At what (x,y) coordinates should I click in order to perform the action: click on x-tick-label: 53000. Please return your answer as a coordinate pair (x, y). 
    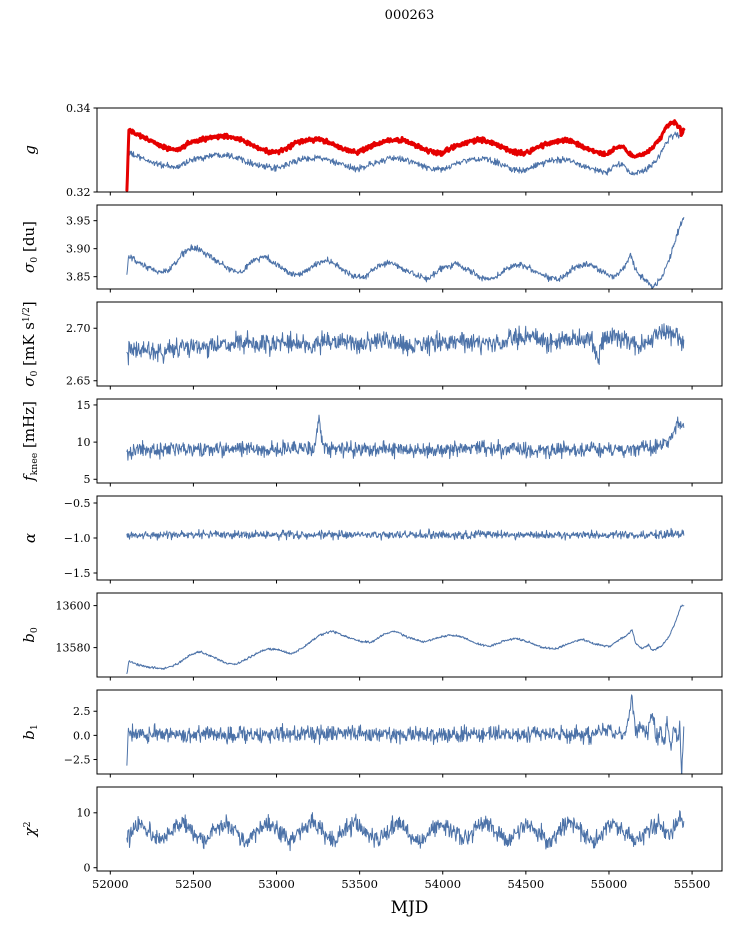
    Looking at the image, I should click on (276, 884).